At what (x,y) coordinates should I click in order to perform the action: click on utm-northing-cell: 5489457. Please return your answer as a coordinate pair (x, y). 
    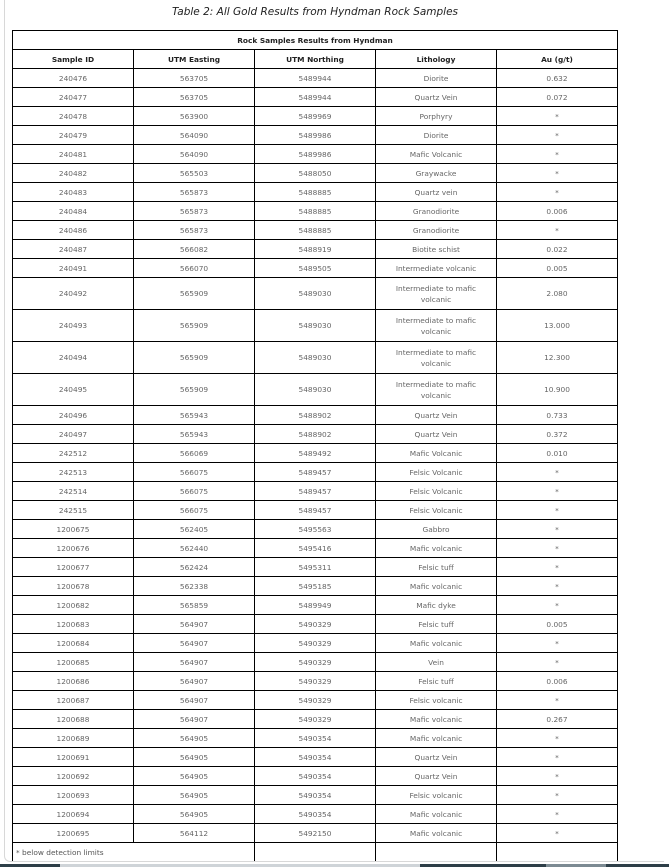
    Looking at the image, I should click on (315, 491).